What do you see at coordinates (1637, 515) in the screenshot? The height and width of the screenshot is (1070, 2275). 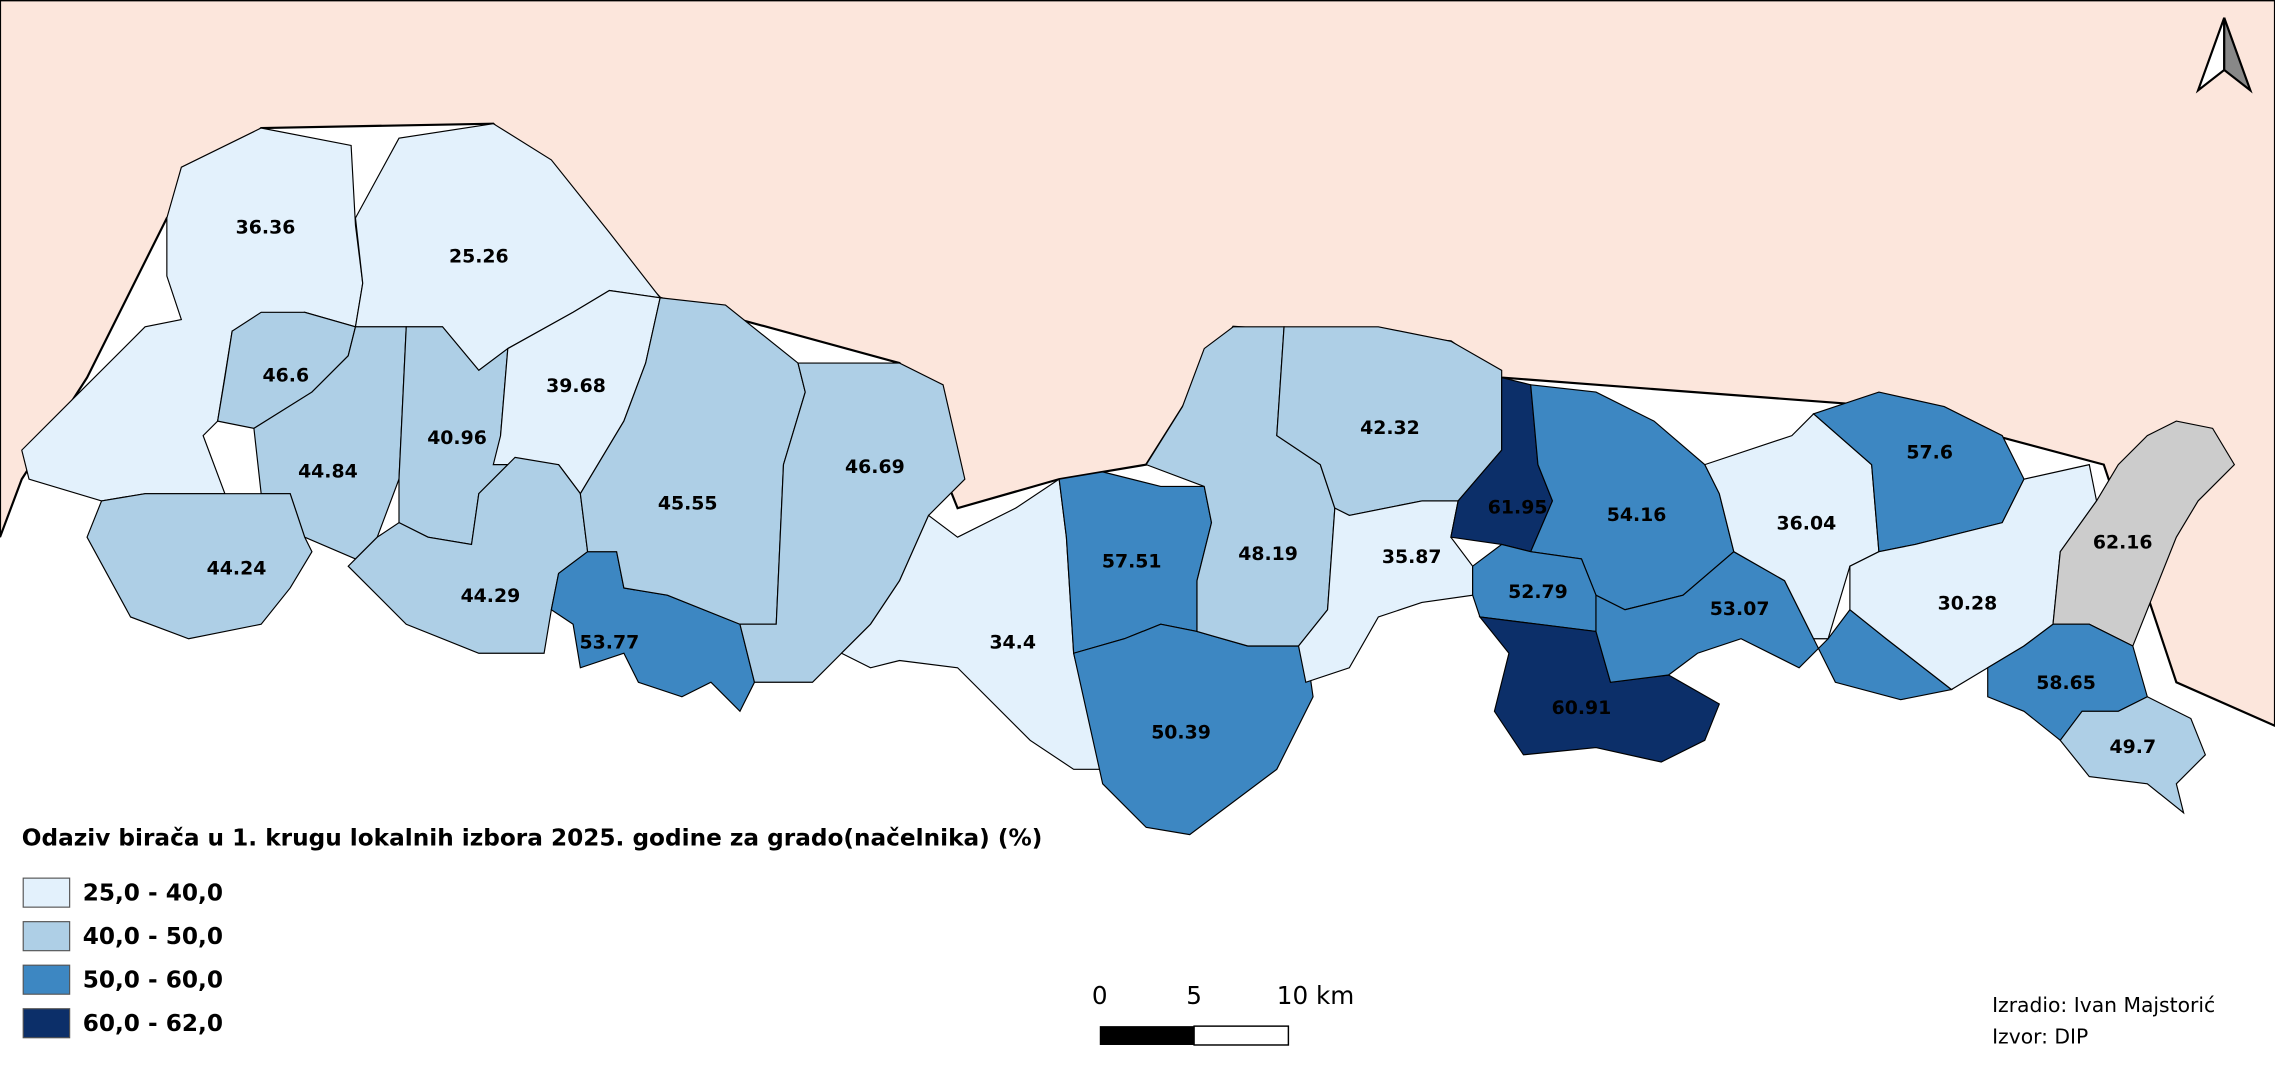 I see `region-label: 54.16` at bounding box center [1637, 515].